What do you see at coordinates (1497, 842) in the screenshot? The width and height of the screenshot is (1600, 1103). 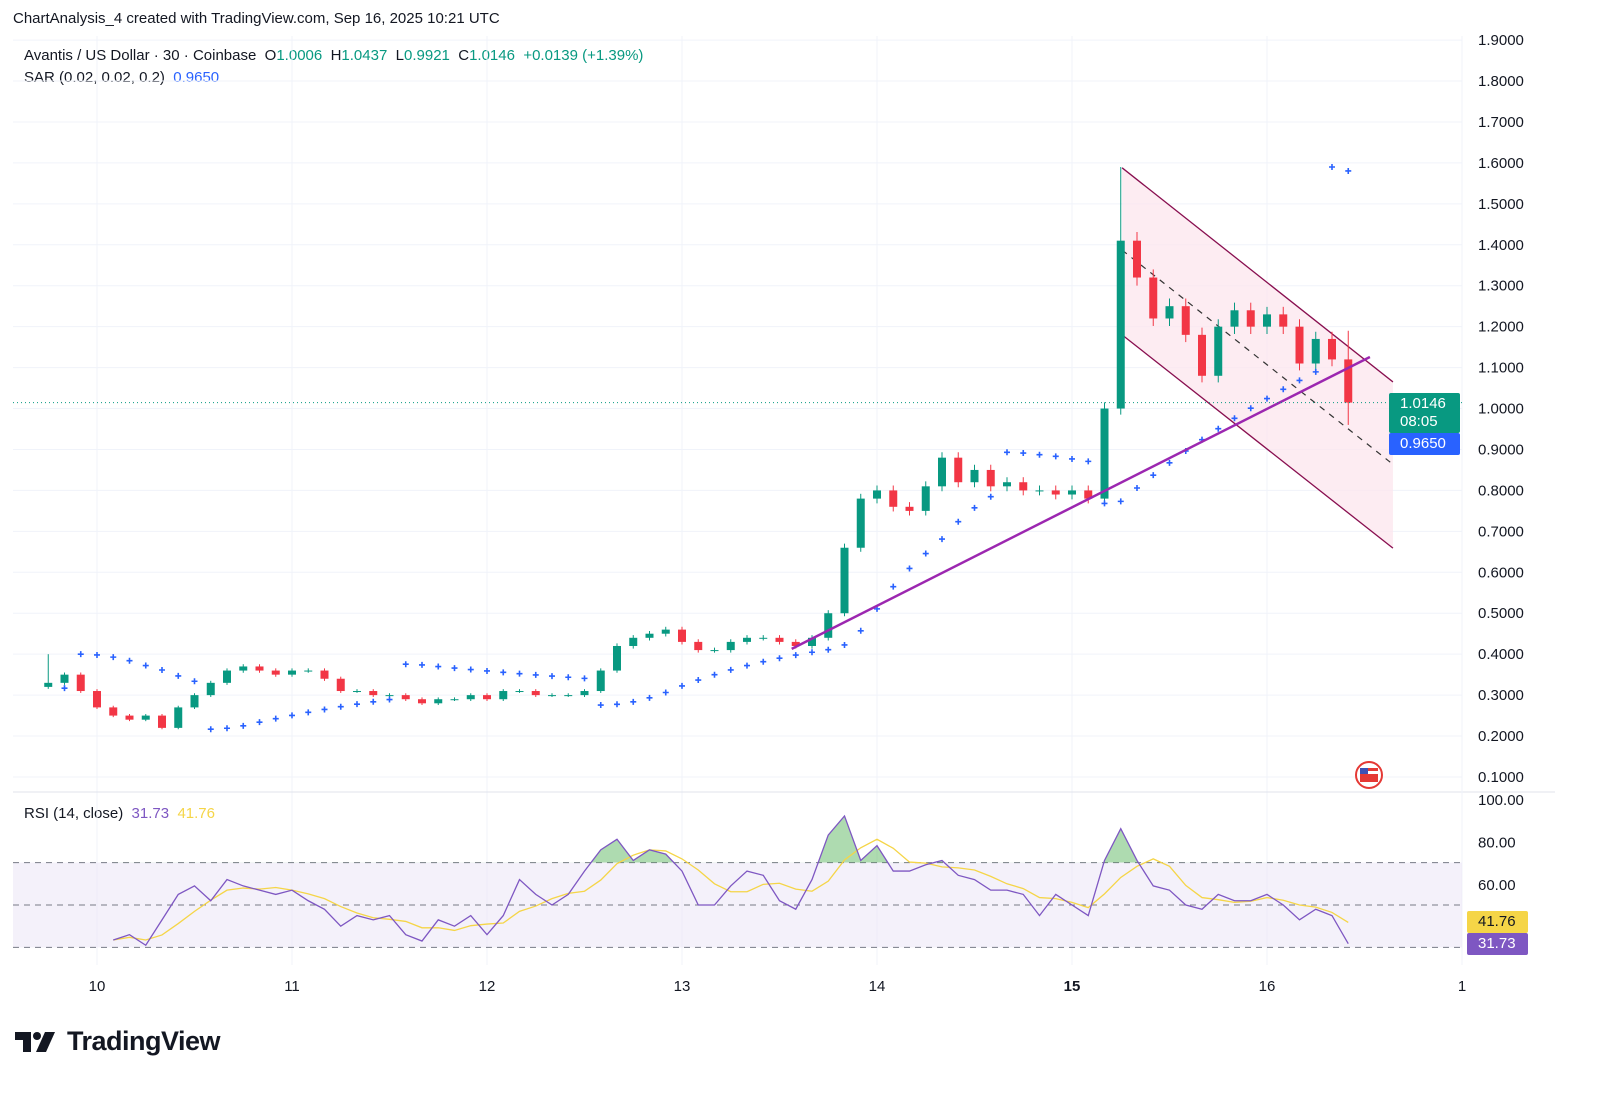 I see `rsi-axis-label: 80.00` at bounding box center [1497, 842].